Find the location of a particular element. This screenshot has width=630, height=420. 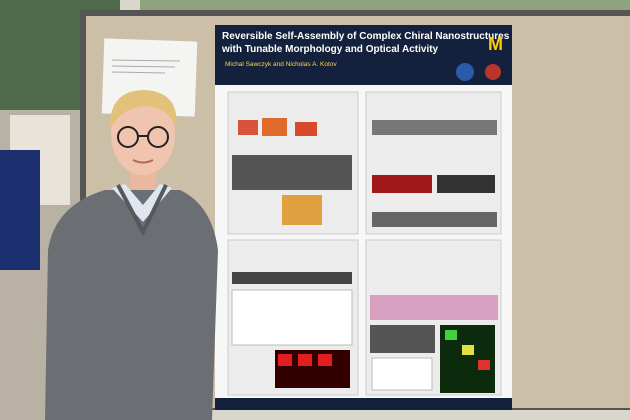

distant-person is located at coordinates (20, 210).